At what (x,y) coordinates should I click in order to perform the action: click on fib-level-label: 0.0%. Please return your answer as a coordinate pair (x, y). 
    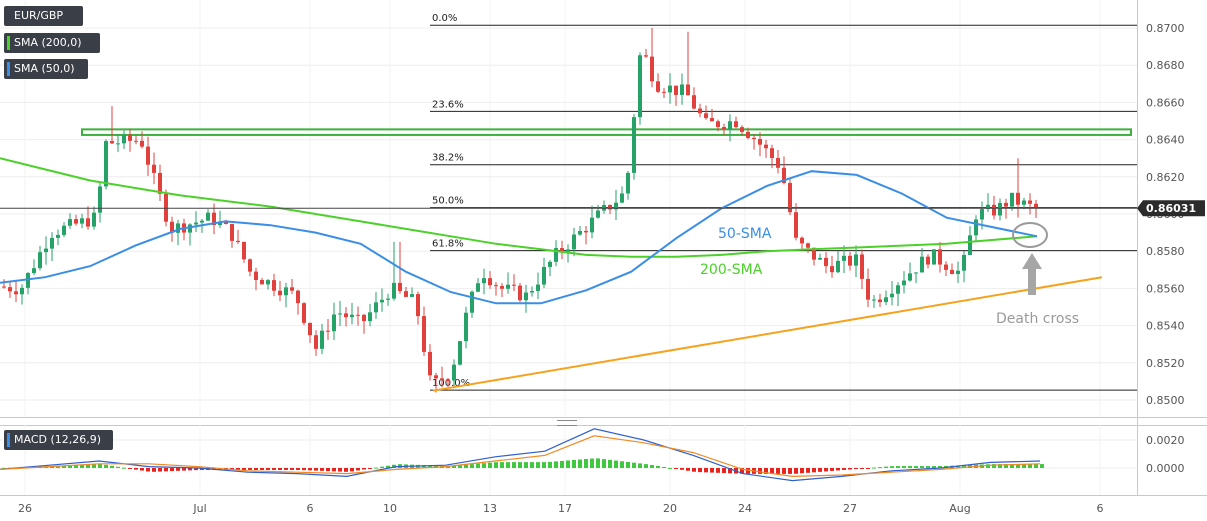
    Looking at the image, I should click on (444, 18).